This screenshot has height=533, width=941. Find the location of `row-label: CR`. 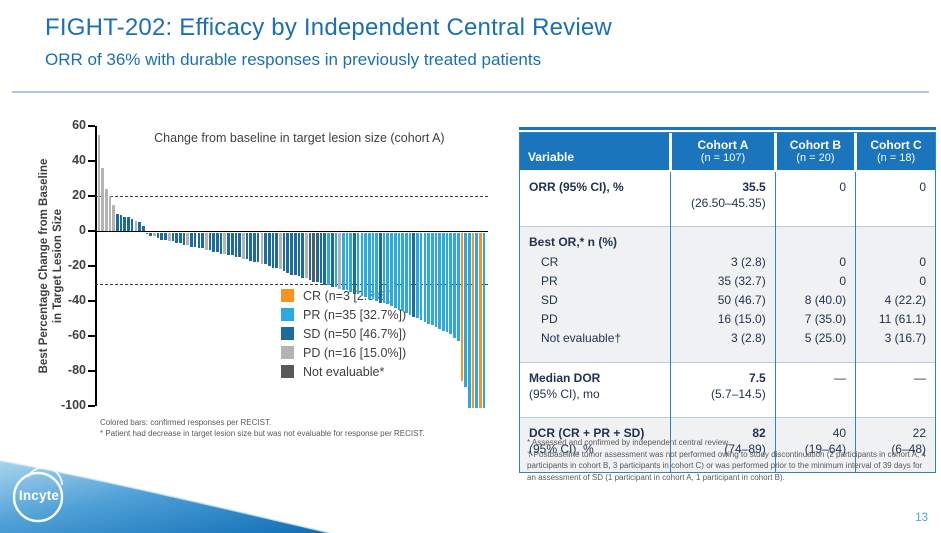

row-label: CR is located at coordinates (595, 262).